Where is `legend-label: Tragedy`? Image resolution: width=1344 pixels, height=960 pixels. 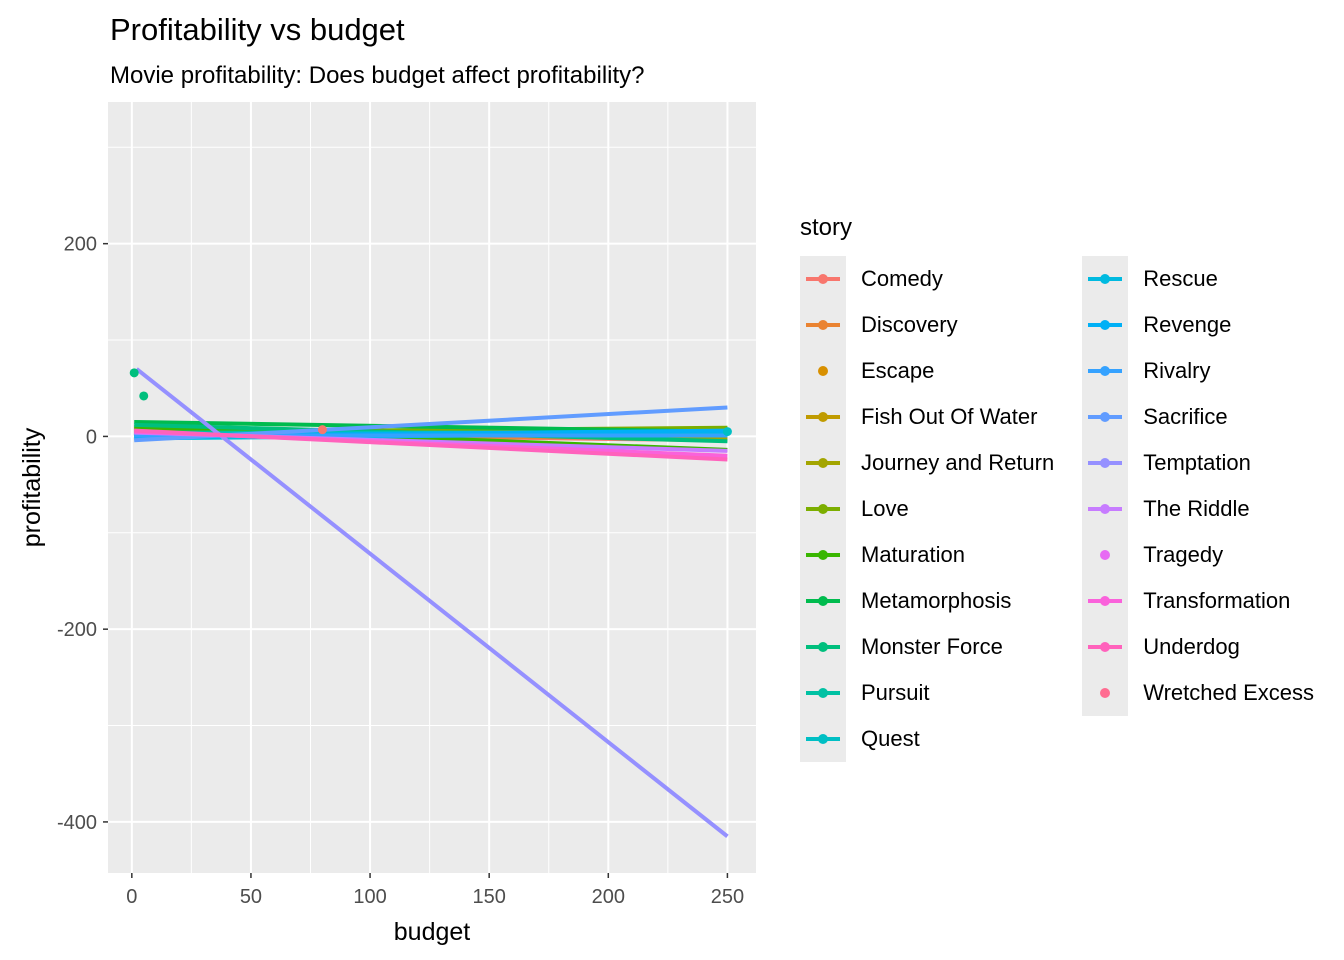
legend-label: Tragedy is located at coordinates (1183, 554).